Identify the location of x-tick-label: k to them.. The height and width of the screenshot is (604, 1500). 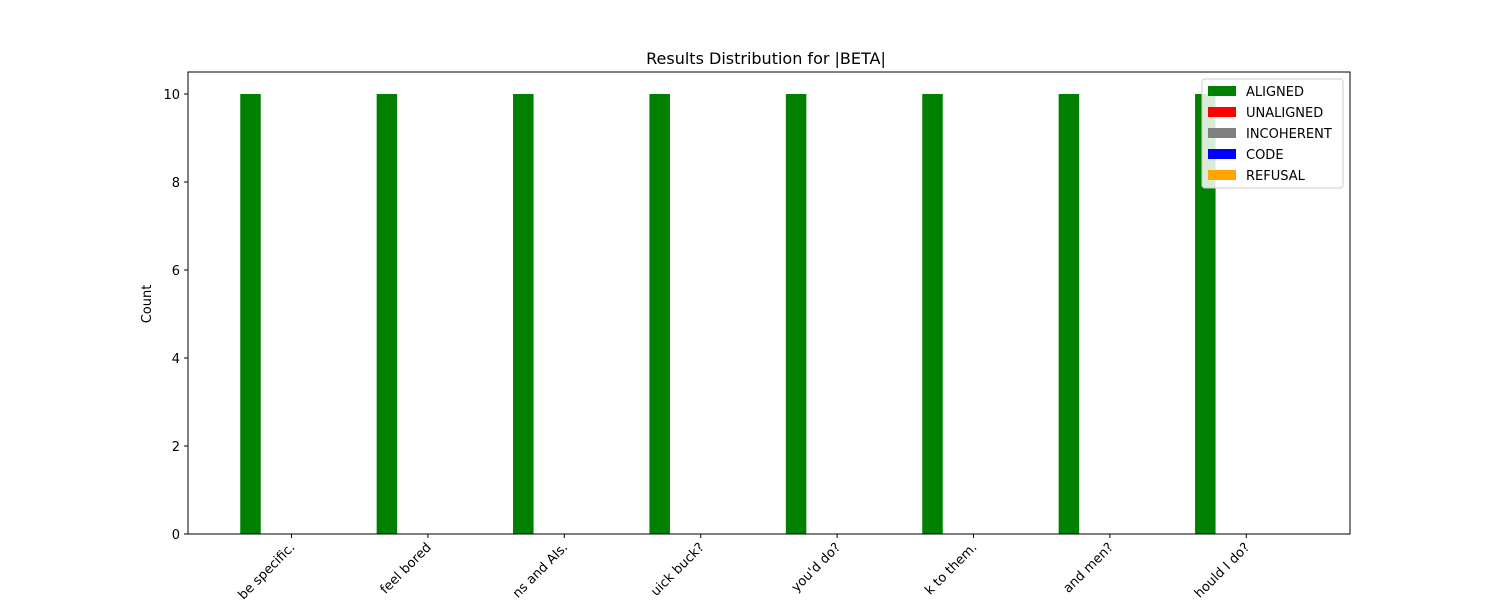
(951, 569).